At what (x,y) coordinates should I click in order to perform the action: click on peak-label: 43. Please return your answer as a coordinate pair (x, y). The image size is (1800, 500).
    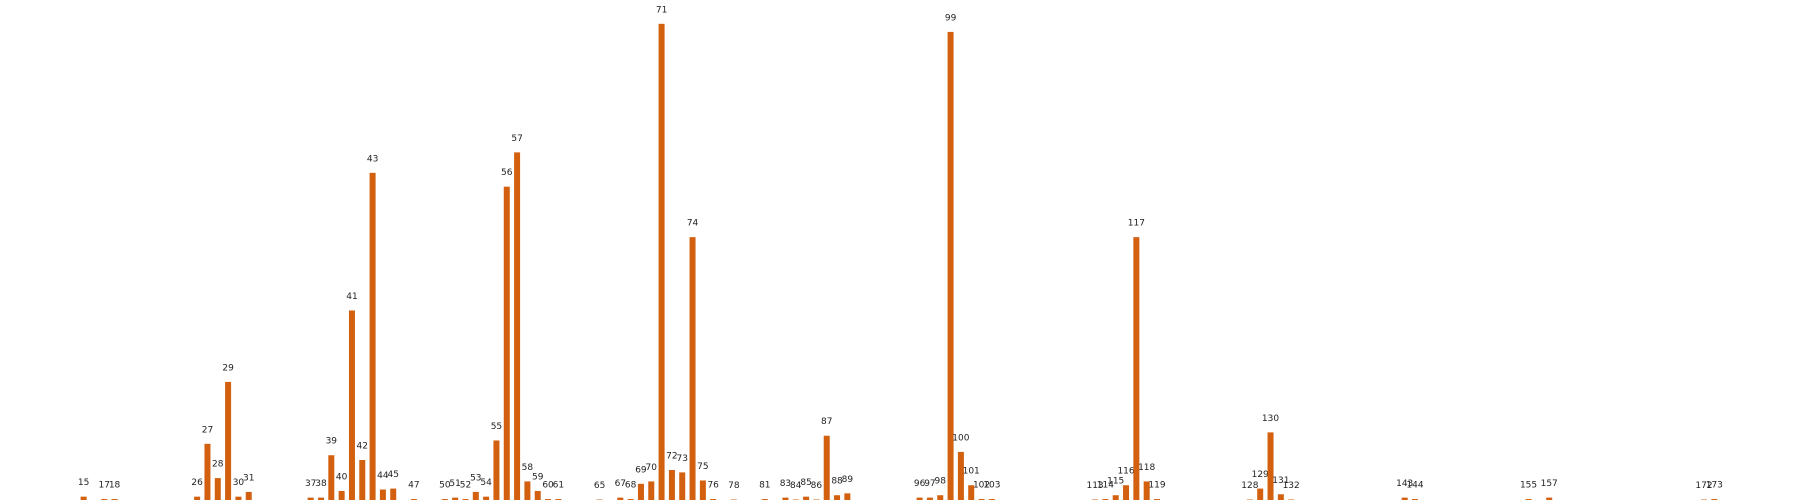
    Looking at the image, I should click on (372, 159).